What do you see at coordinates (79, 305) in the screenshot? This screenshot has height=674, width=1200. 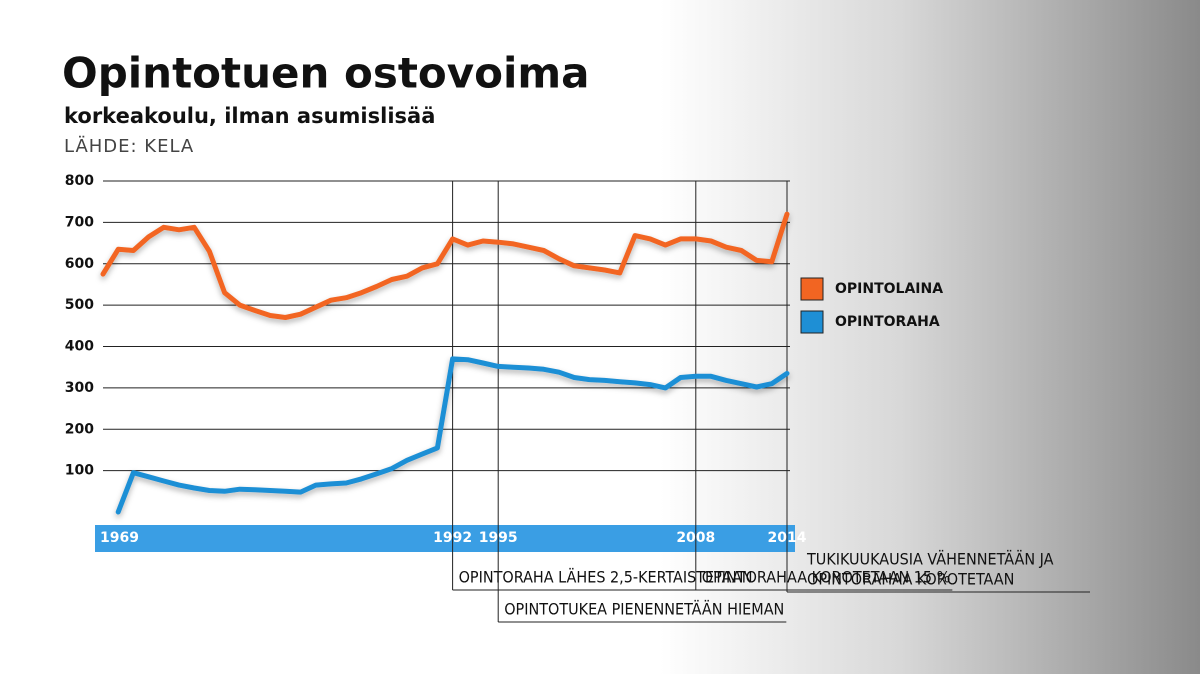 I see `y-tick-label: 500` at bounding box center [79, 305].